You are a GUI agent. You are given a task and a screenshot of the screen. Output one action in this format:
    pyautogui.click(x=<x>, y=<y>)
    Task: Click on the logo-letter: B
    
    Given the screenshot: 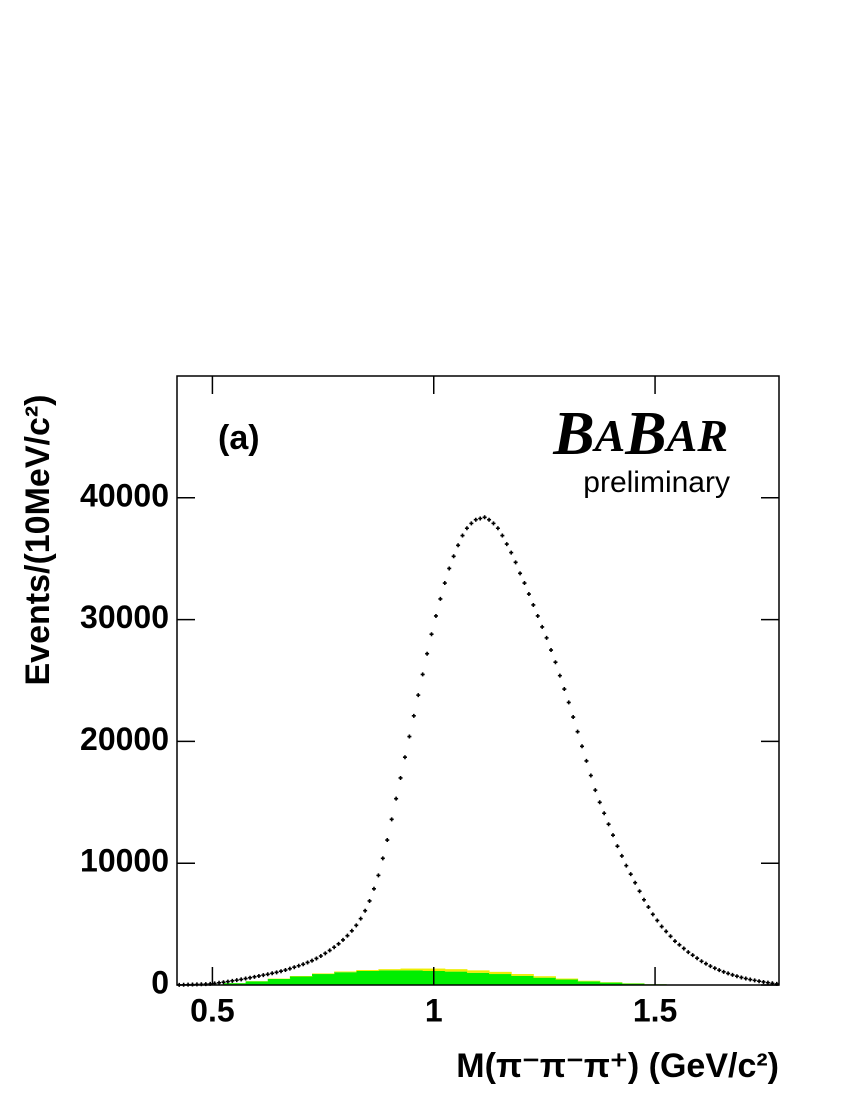 What is the action you would take?
    pyautogui.click(x=645, y=434)
    